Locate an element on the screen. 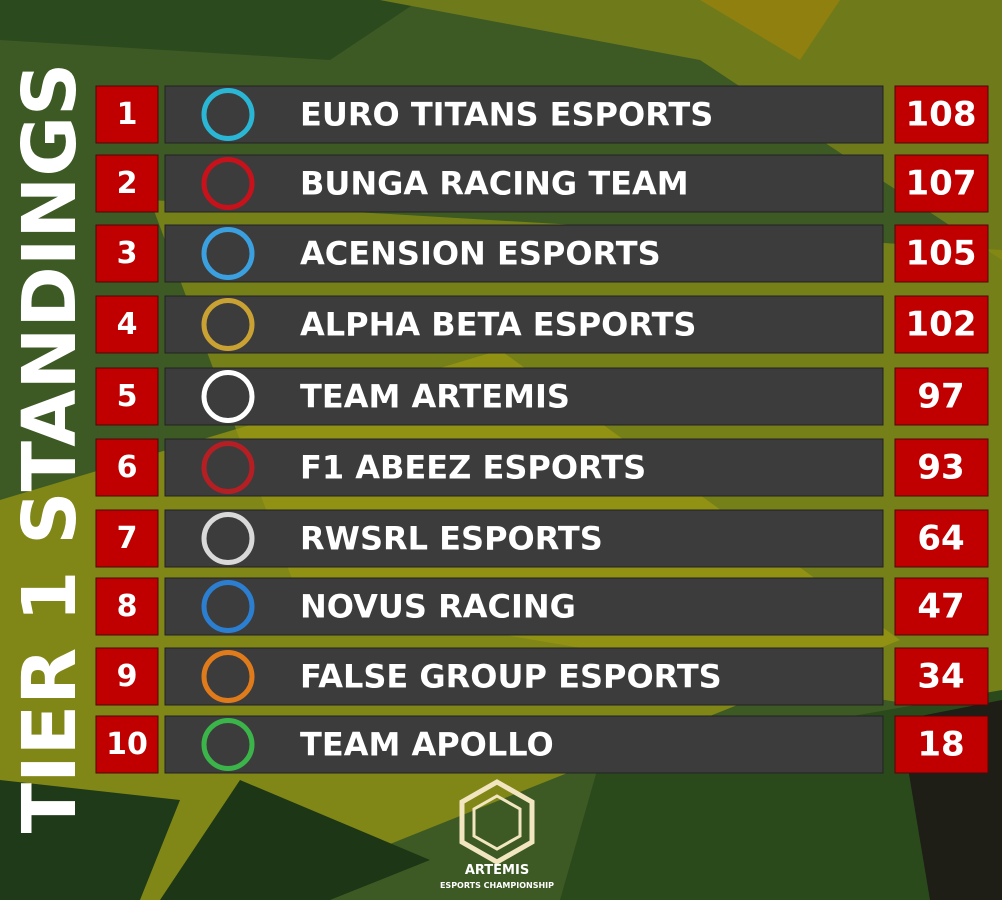  standings-row: 1 EURO TITANS ESPORTS 108 is located at coordinates (542, 114).